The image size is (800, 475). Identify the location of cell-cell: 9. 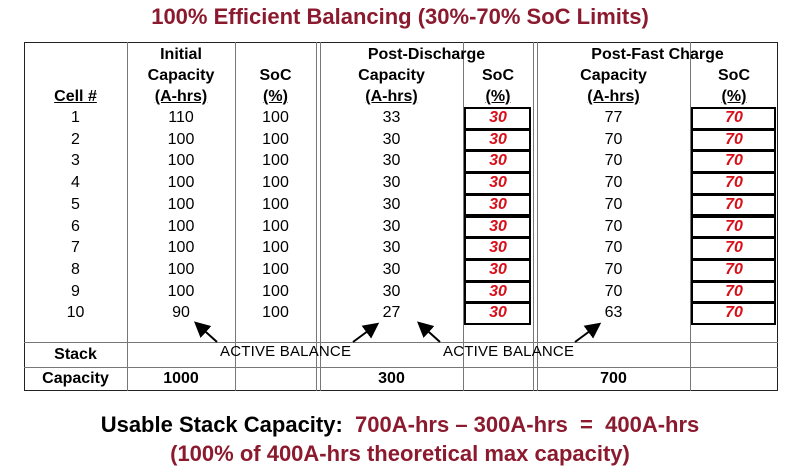
(75, 291).